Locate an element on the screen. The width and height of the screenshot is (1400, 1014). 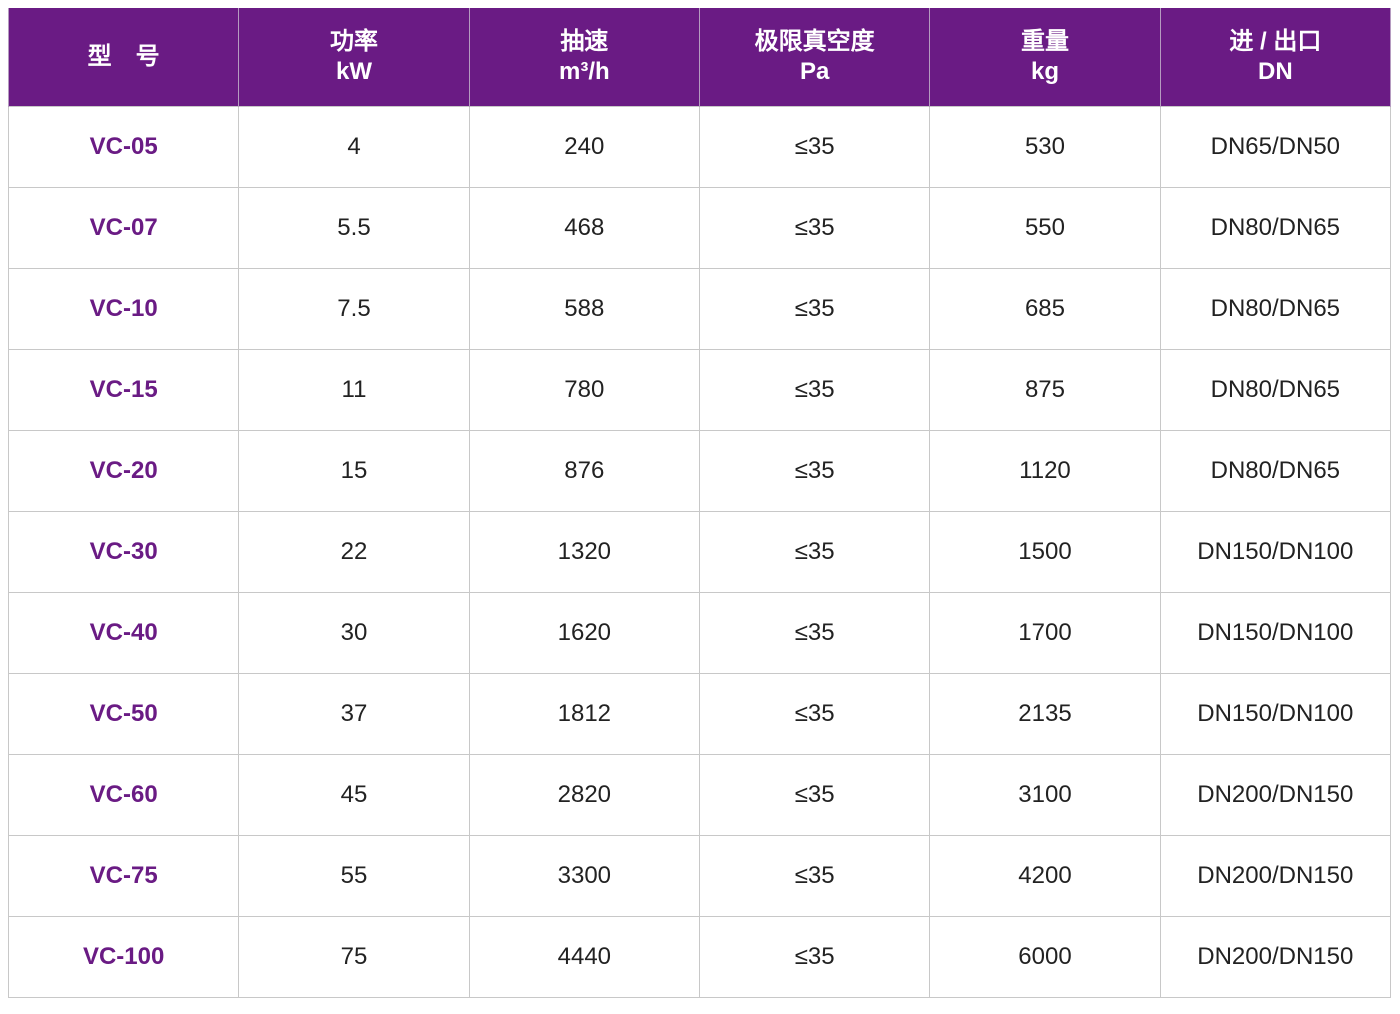
table-row: VC-15 11 780 ≤35 875 DN80/DN65 is located at coordinates (699, 390).